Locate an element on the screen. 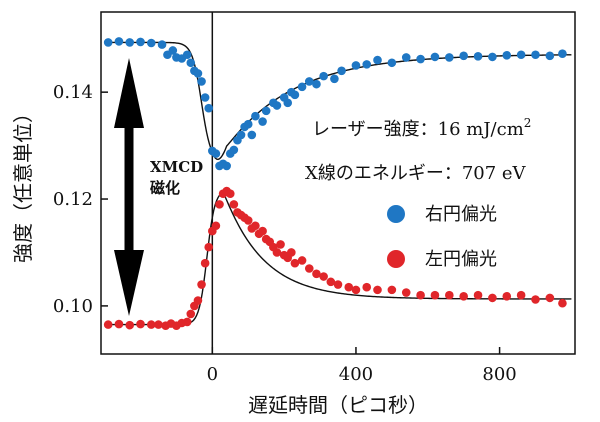 This screenshot has height=422, width=600. xmcd-label: XMCD is located at coordinates (176, 167).